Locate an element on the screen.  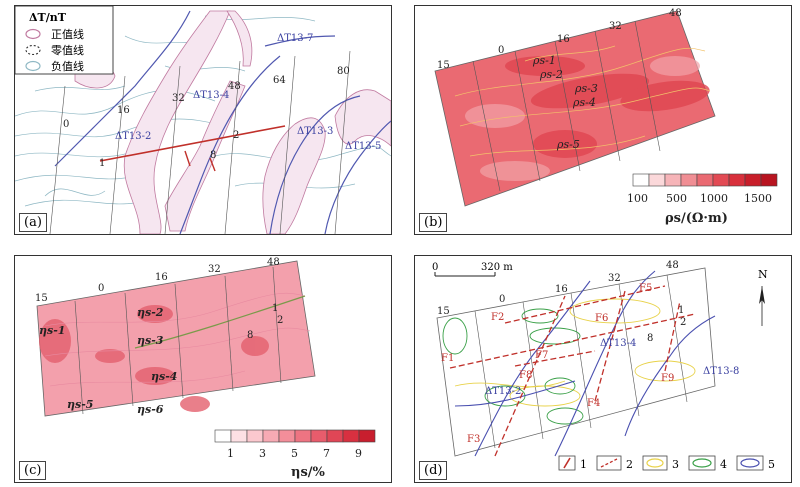
fault-label: F3 is located at coordinates (473, 439).